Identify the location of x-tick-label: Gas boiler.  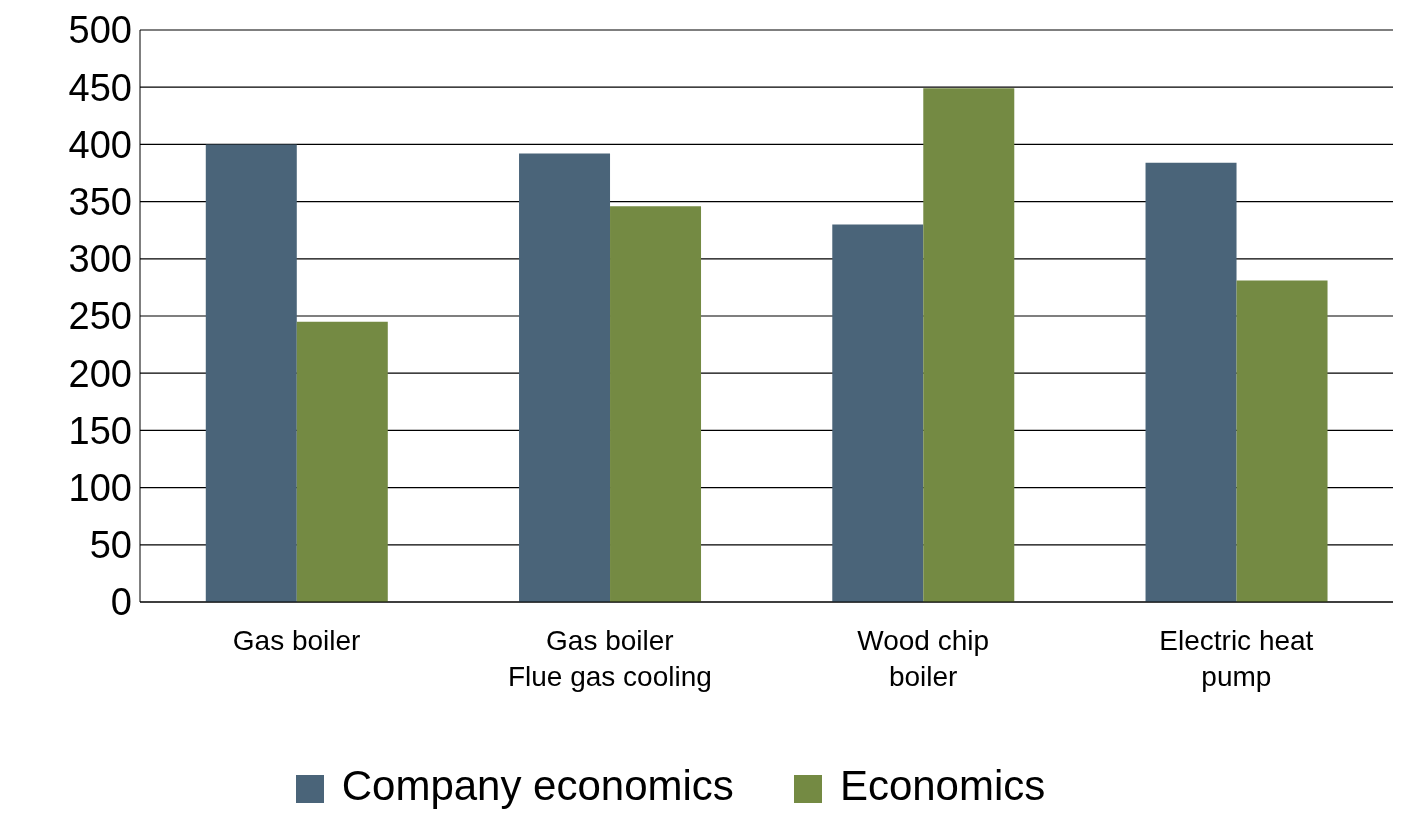
(296, 640).